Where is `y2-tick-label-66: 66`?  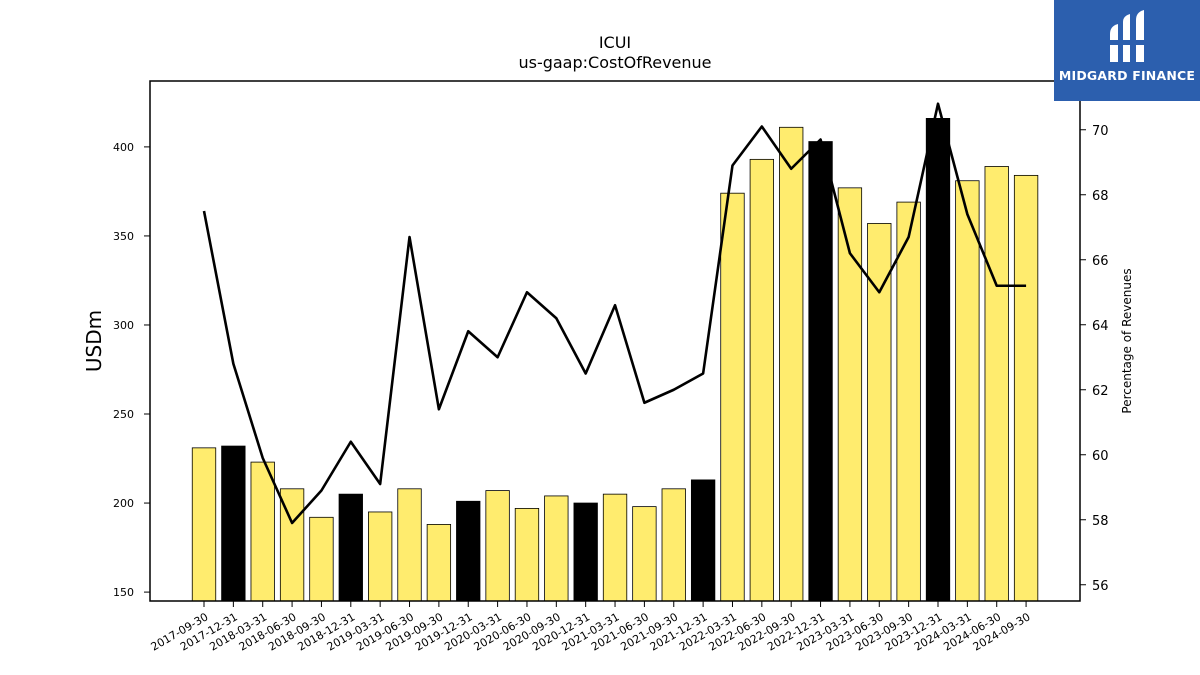
y2-tick-label-66: 66 is located at coordinates (1100, 261).